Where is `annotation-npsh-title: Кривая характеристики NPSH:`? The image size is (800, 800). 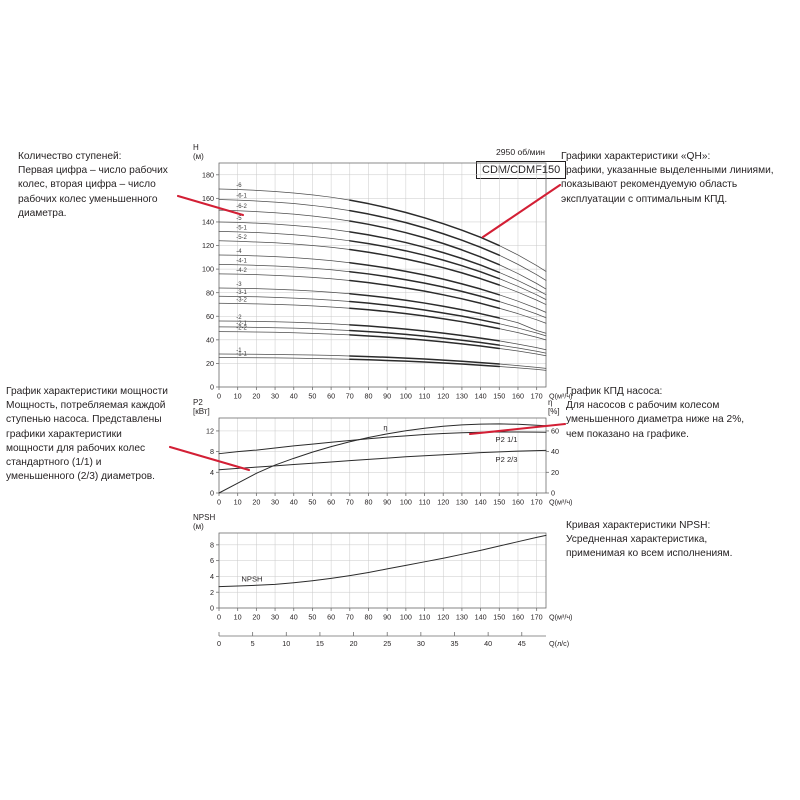
annotation-npsh-title: Кривая характеристики NPSH: is located at coordinates (638, 525).